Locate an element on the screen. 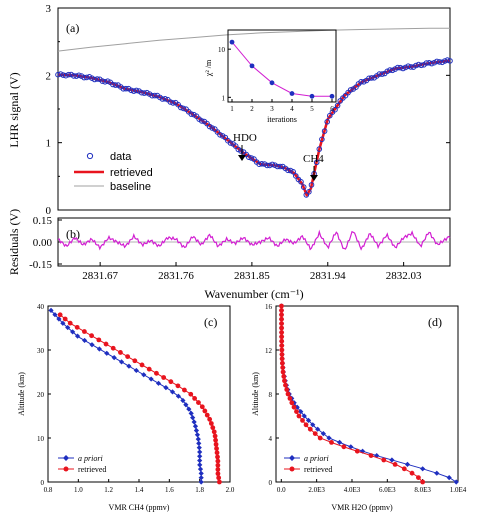  xtick-label: 0.0 is located at coordinates (281, 490).